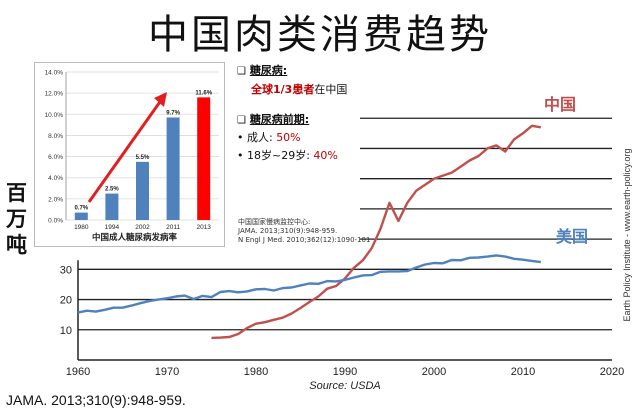 The image size is (640, 415). I want to click on diabetes-line: 全球1/3患者在中国, so click(337, 89).